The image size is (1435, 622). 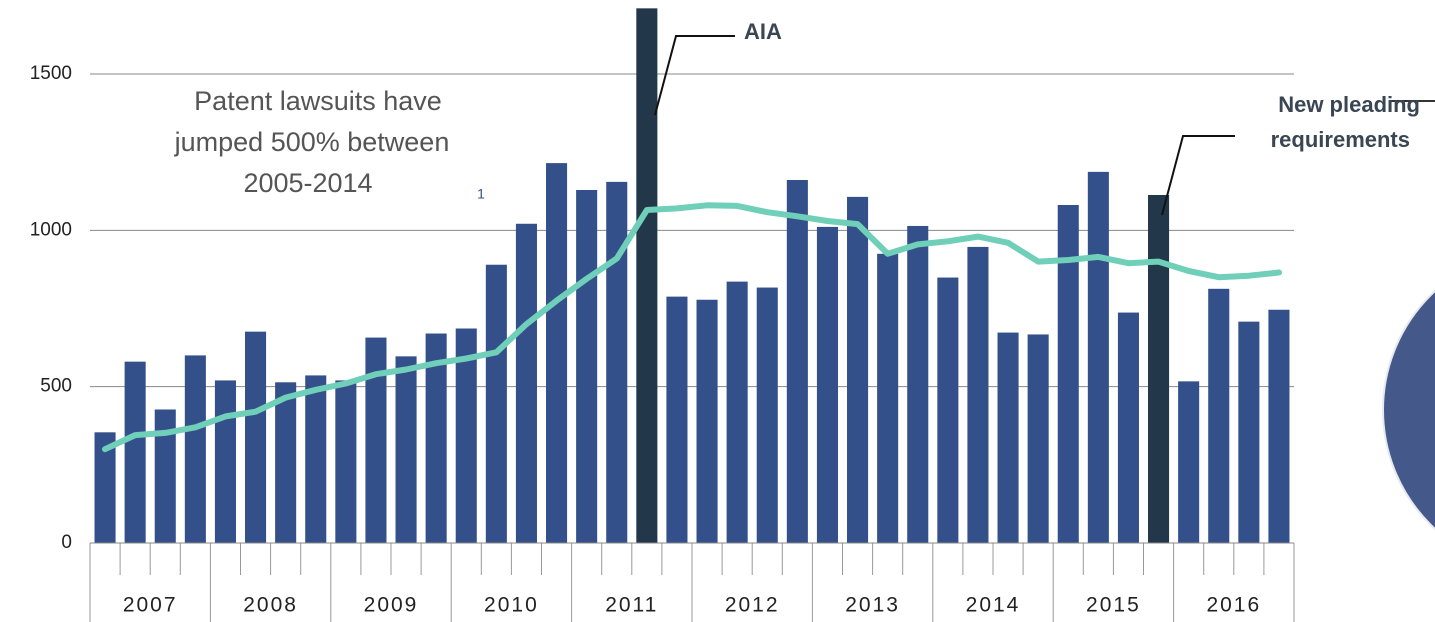 I want to click on y-tick-label: 500, so click(x=56, y=386).